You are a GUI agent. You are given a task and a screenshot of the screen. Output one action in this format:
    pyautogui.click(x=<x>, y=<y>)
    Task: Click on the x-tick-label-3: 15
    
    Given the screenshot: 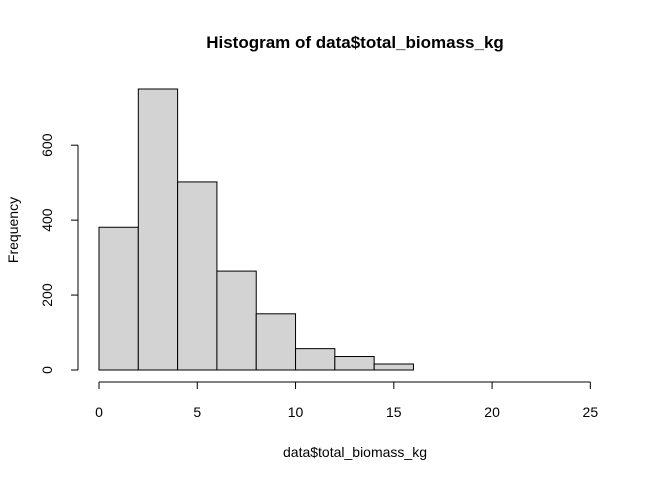 What is the action you would take?
    pyautogui.click(x=394, y=412)
    